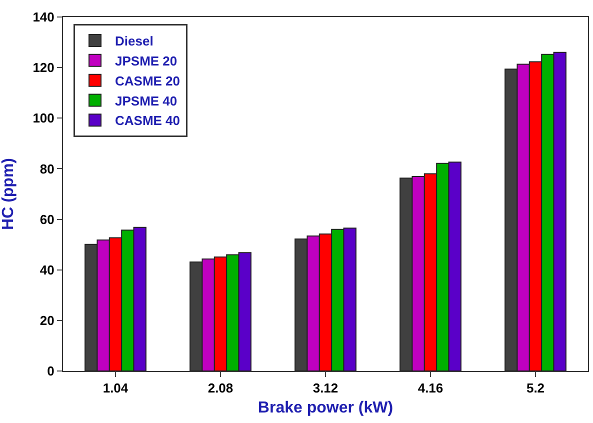 The height and width of the screenshot is (423, 593). What do you see at coordinates (535, 388) in the screenshot?
I see `x-tick-label: 5.2` at bounding box center [535, 388].